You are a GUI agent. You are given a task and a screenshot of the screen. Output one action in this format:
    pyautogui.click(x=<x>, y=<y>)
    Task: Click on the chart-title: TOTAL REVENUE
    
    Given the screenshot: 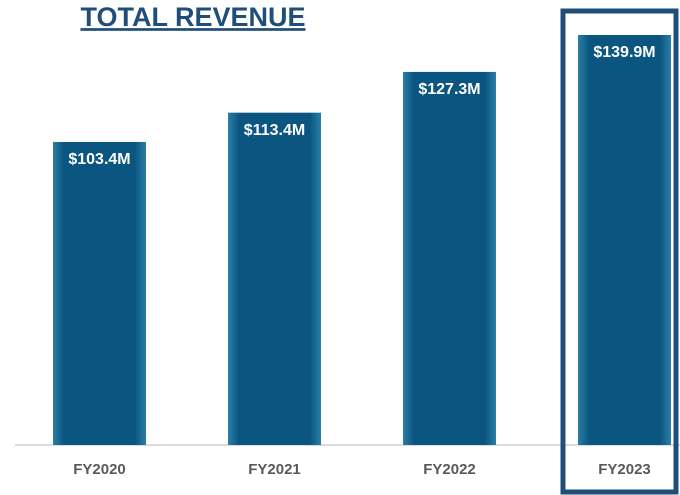 What is the action you would take?
    pyautogui.click(x=192, y=17)
    